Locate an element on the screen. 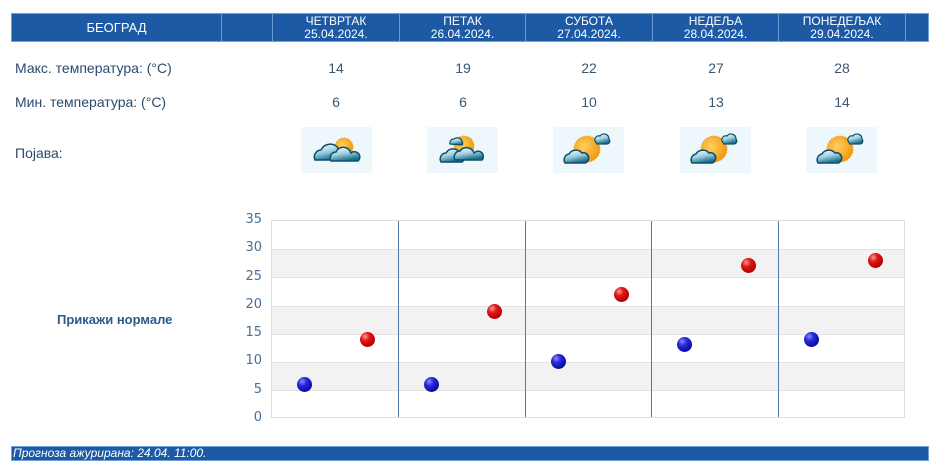 Image resolution: width=940 pixels, height=470 pixels. max-temp-value: 22 is located at coordinates (589, 68).